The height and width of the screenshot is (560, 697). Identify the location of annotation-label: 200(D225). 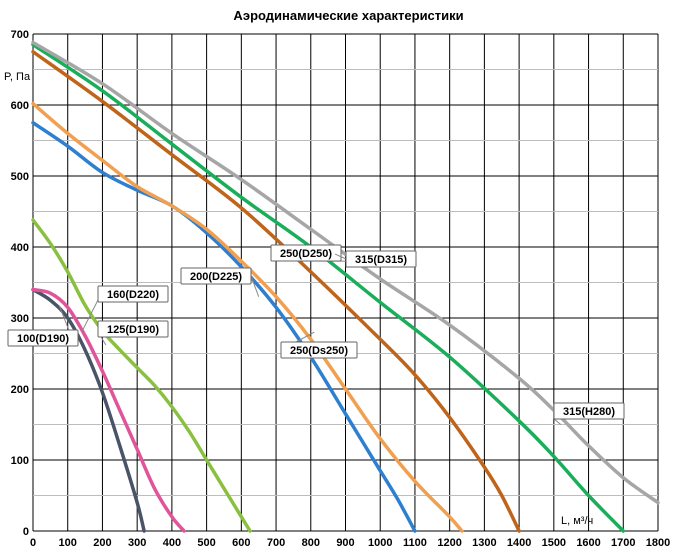
(216, 277).